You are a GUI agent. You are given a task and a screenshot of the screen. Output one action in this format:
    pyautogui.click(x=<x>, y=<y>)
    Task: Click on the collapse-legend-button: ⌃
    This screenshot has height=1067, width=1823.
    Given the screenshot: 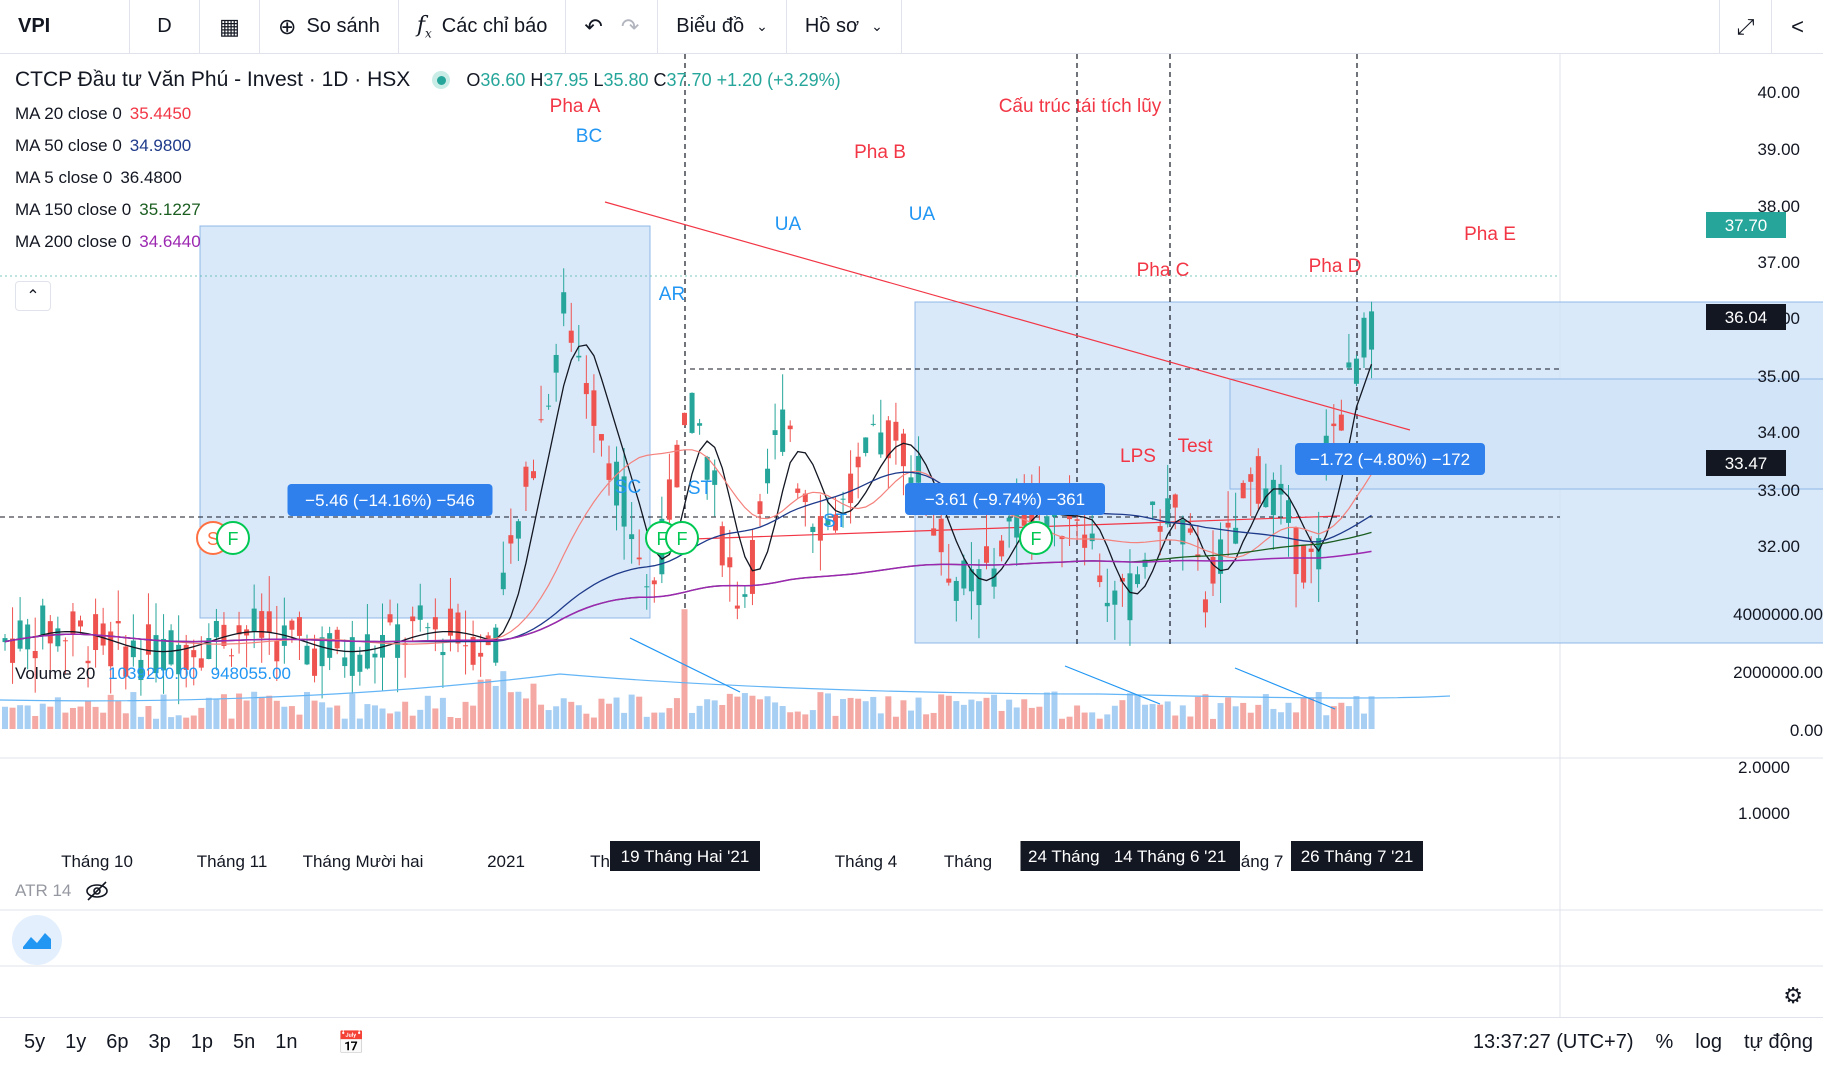 What is the action you would take?
    pyautogui.click(x=33, y=296)
    